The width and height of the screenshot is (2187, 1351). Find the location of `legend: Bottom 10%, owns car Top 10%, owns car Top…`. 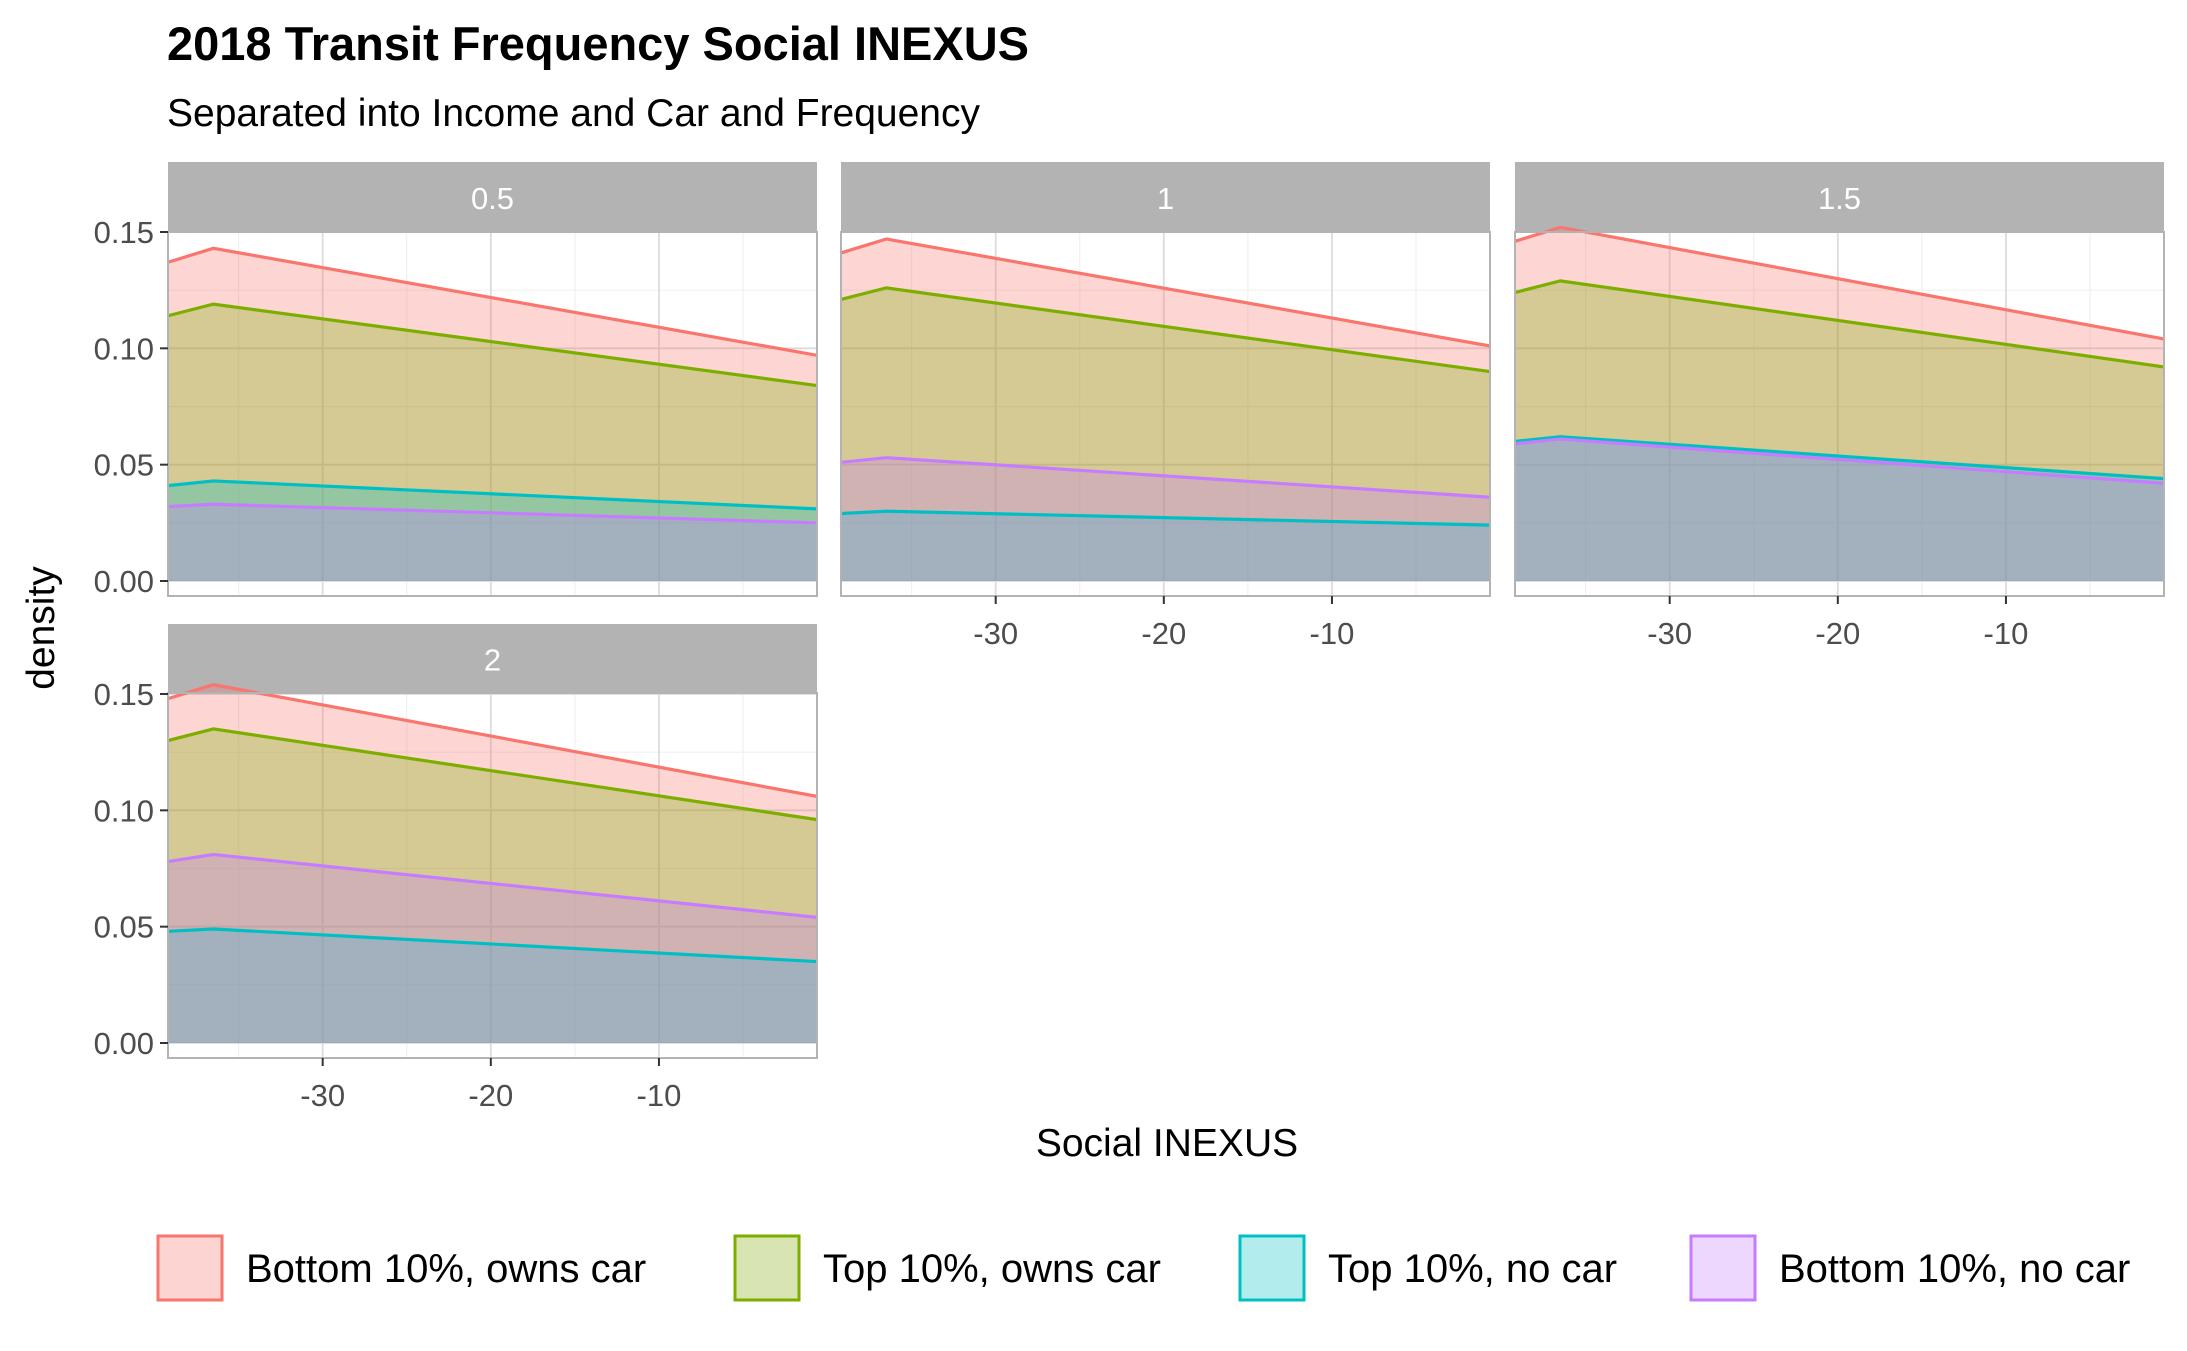

legend: Bottom 10%, owns car Top 10%, owns car Top… is located at coordinates (1143, 1268).